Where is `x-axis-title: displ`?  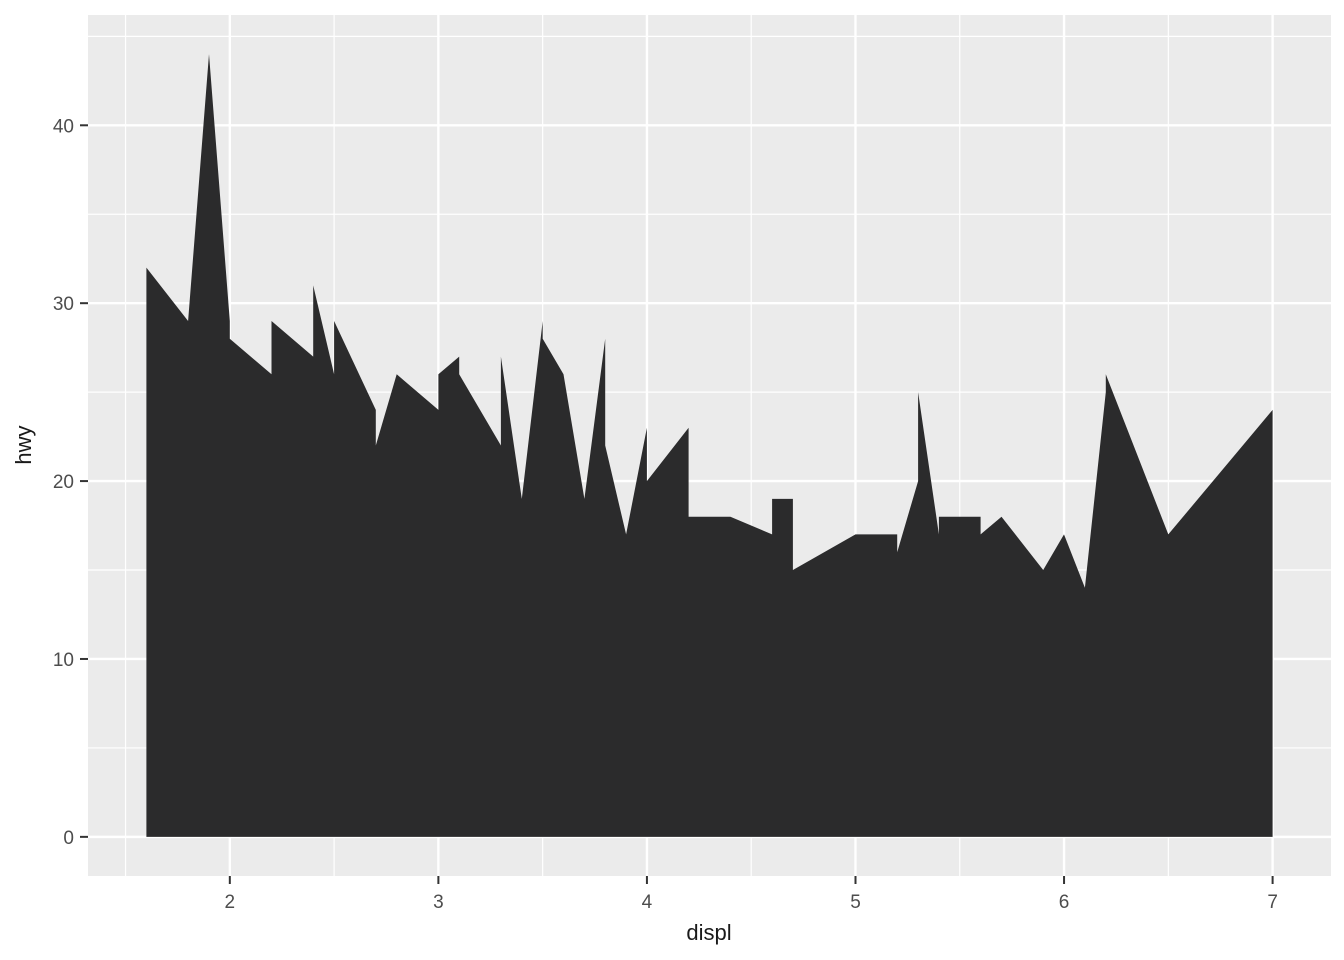
x-axis-title: displ is located at coordinates (709, 932).